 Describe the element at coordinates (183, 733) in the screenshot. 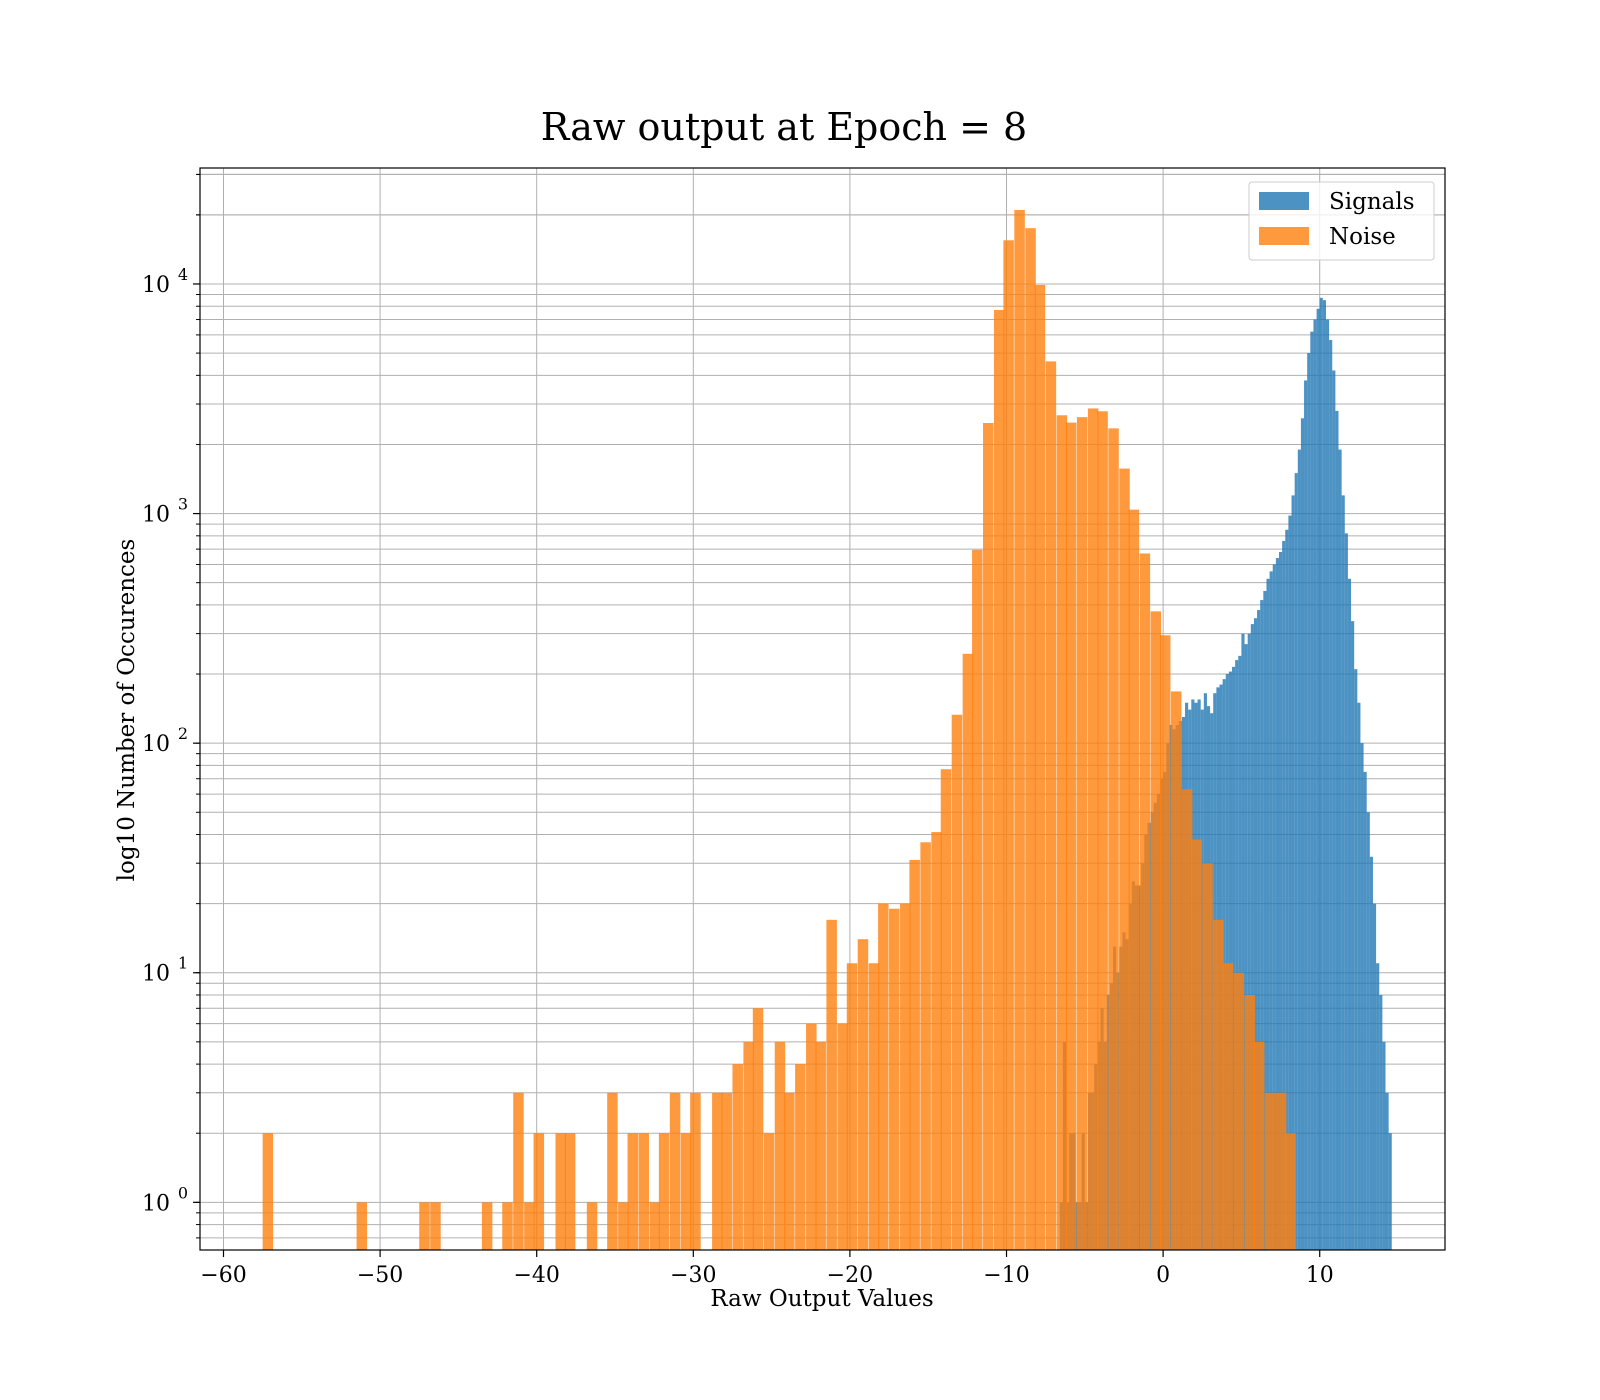

I see `y-tick-exponent: 2` at that location.